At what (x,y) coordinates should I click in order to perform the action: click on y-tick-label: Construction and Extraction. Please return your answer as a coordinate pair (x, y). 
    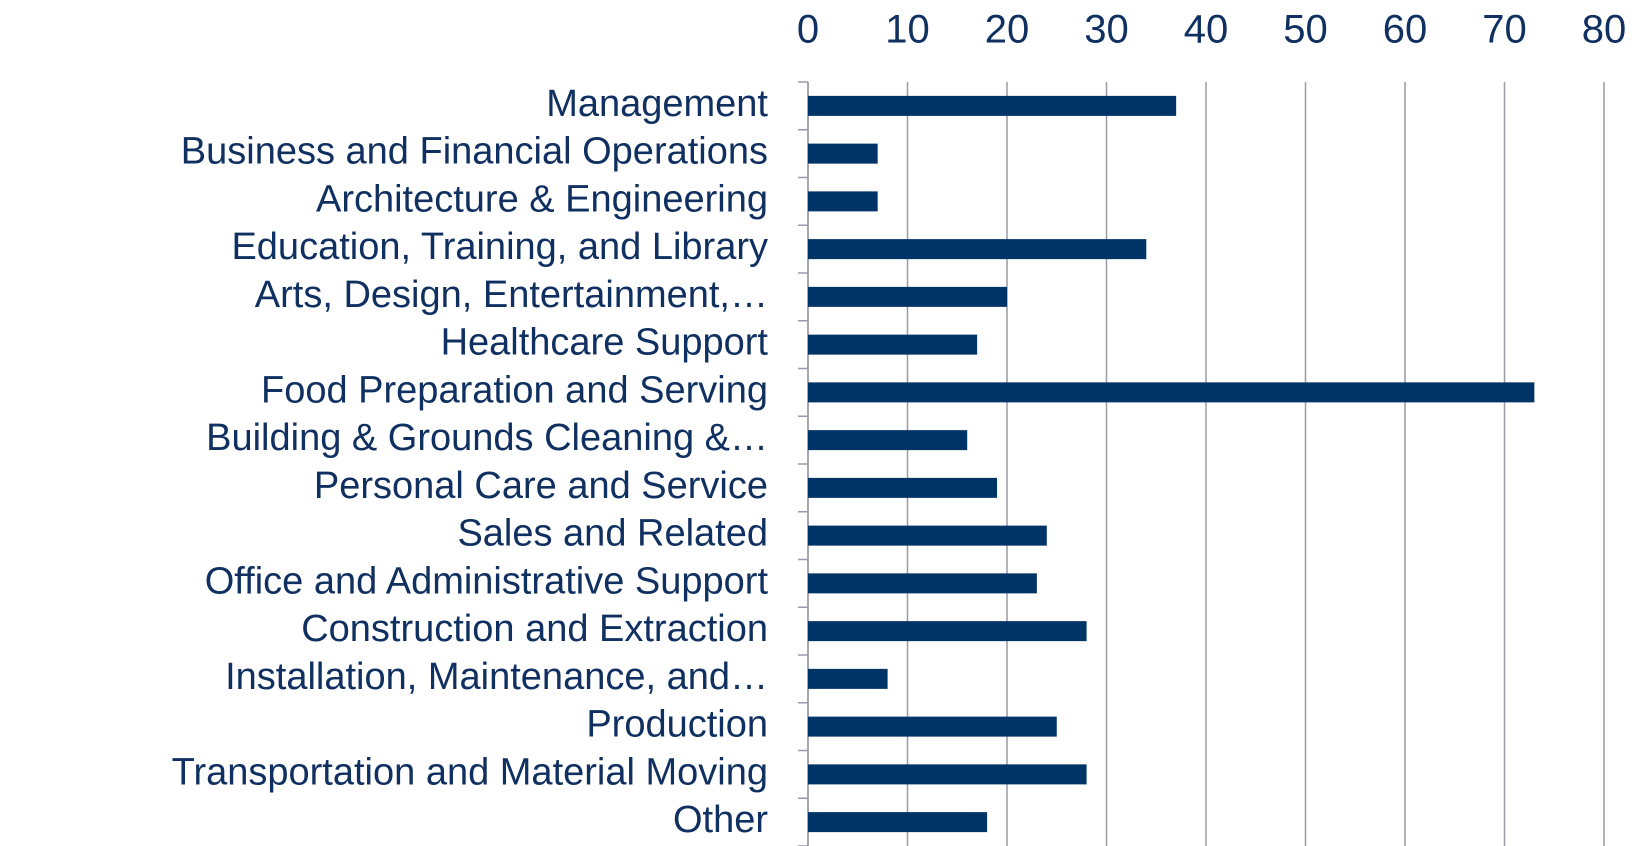
    Looking at the image, I should click on (534, 629).